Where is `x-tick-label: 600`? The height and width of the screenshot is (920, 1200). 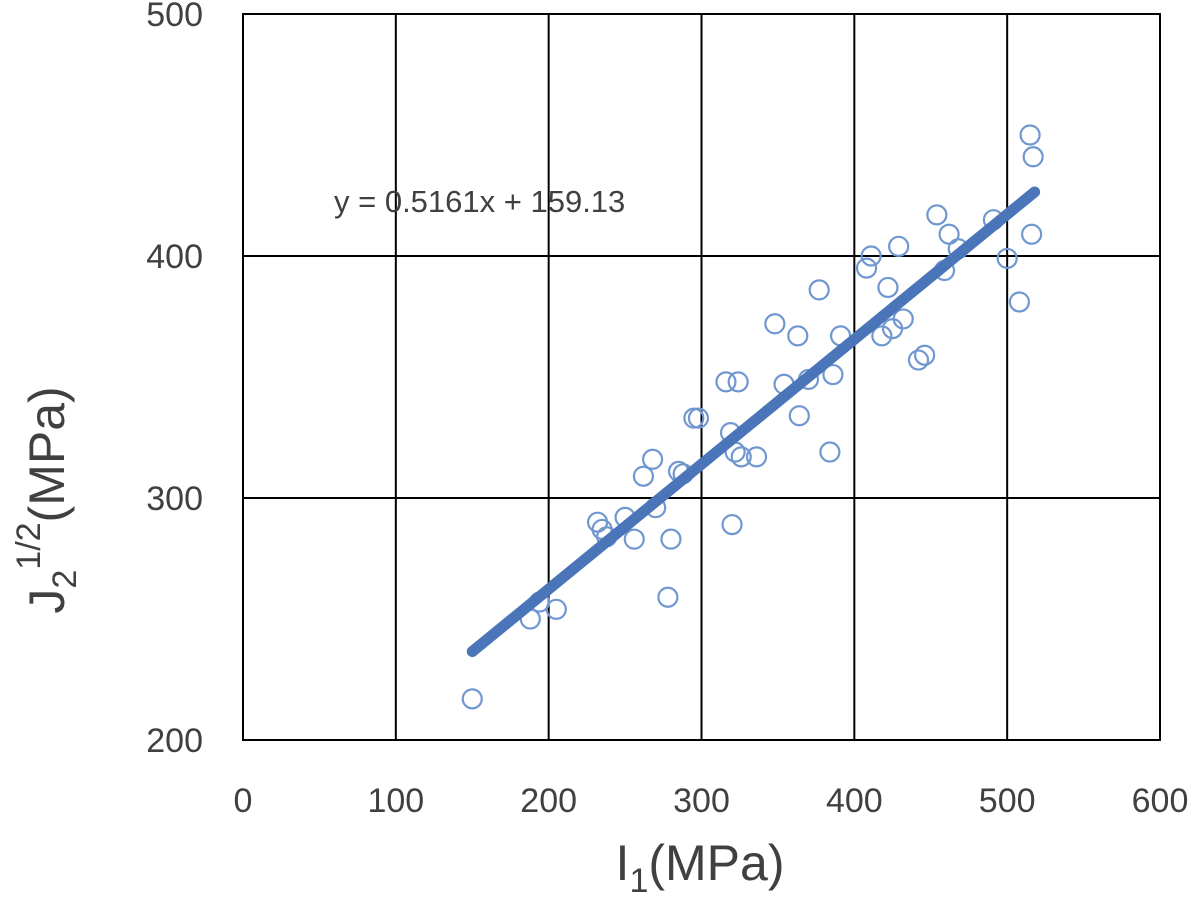
x-tick-label: 600 is located at coordinates (1160, 801).